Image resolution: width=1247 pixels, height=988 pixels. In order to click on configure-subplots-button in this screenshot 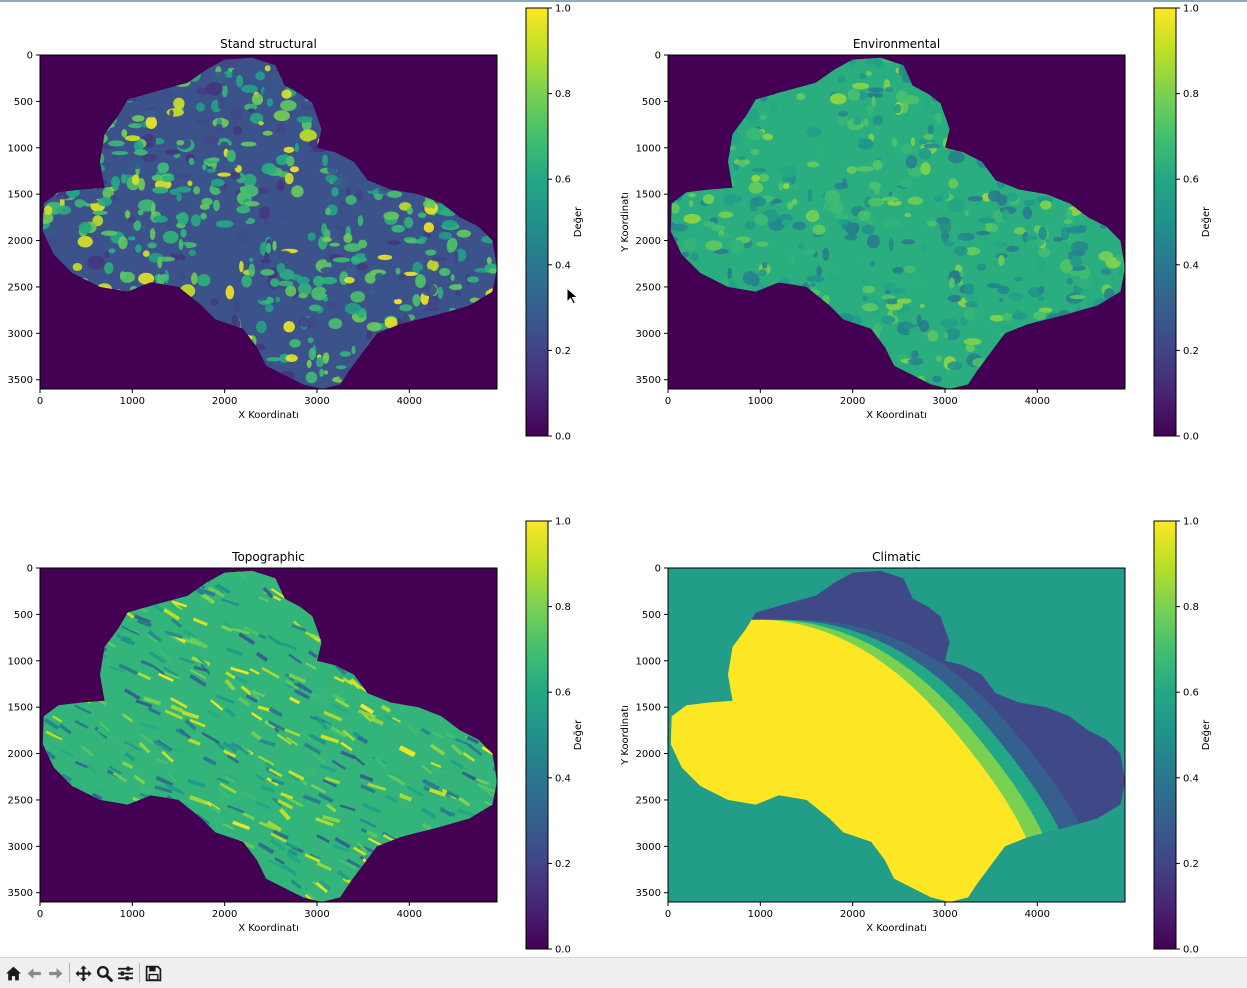, I will do `click(125, 973)`.